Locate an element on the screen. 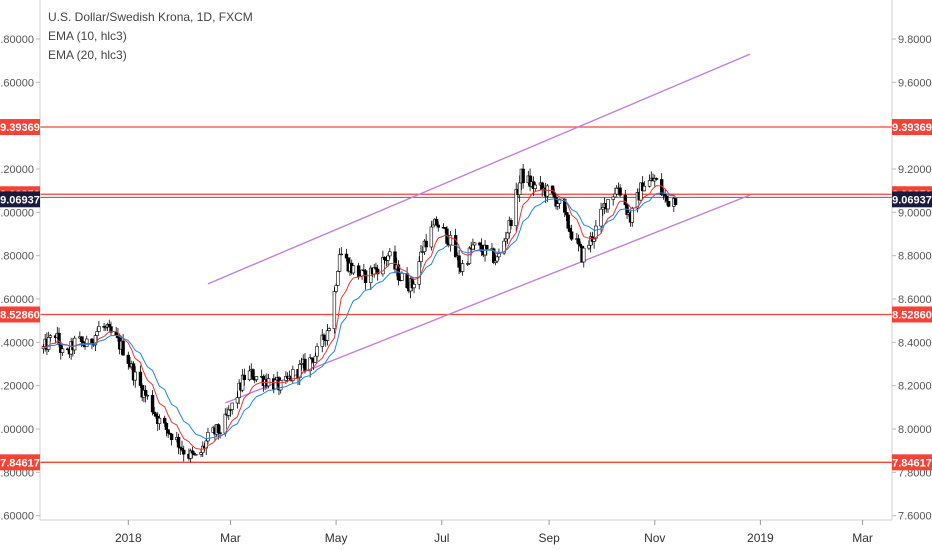 Image resolution: width=932 pixels, height=550 pixels. level-tag-left-text: 9.39369 is located at coordinates (20, 128).